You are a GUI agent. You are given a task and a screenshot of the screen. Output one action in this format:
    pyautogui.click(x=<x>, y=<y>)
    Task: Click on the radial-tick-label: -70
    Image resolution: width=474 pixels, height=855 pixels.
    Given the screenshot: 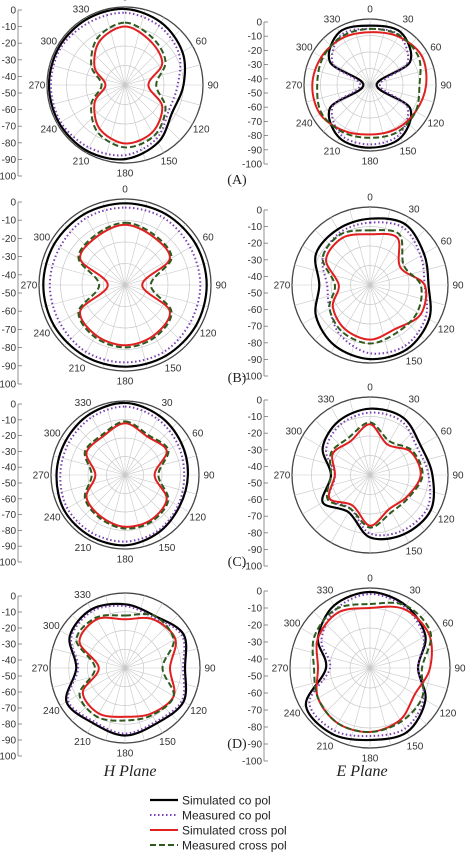 What is the action you would take?
    pyautogui.click(x=255, y=517)
    